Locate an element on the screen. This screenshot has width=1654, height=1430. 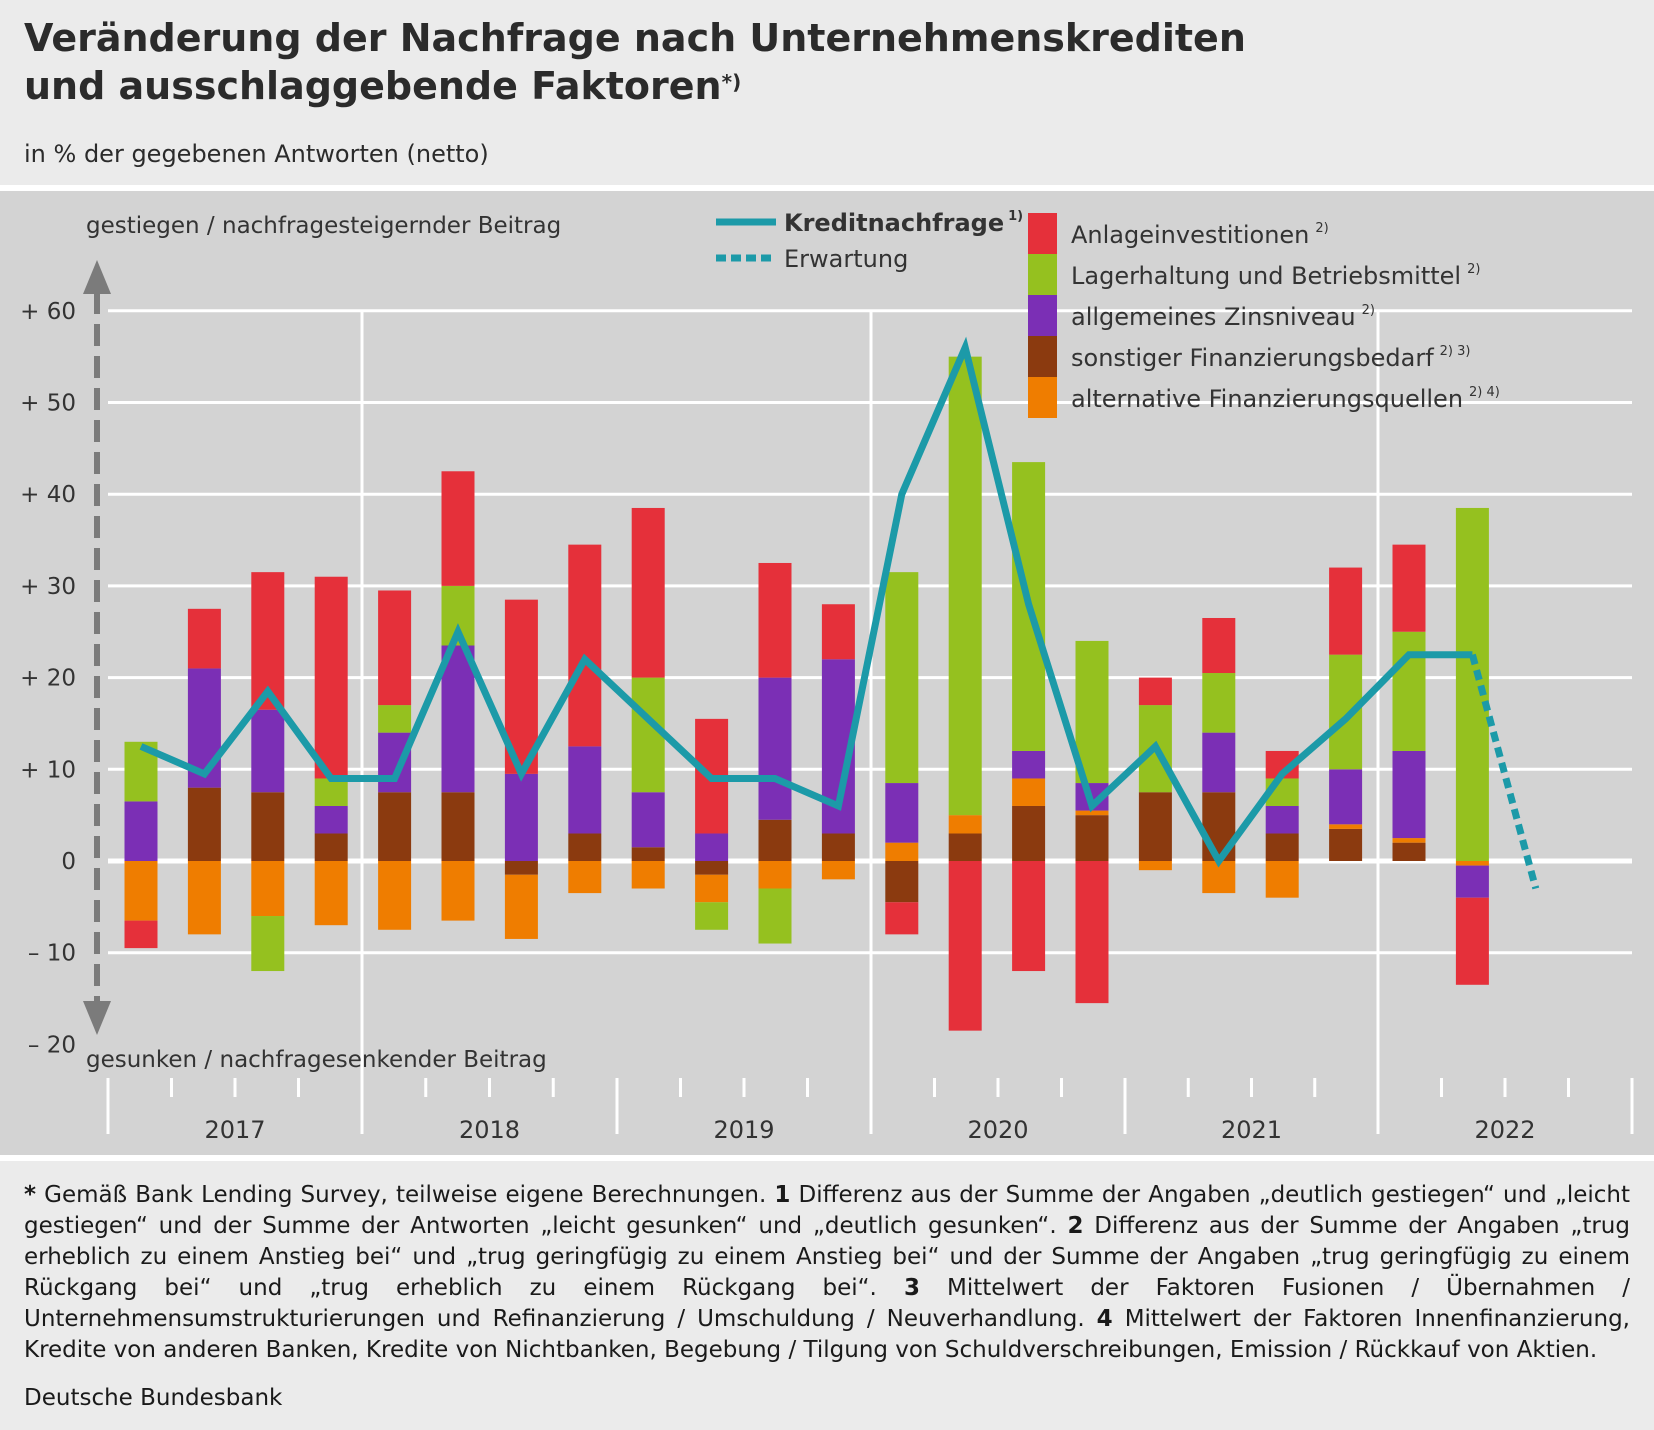
y-tick-label: 0 is located at coordinates (68, 862).